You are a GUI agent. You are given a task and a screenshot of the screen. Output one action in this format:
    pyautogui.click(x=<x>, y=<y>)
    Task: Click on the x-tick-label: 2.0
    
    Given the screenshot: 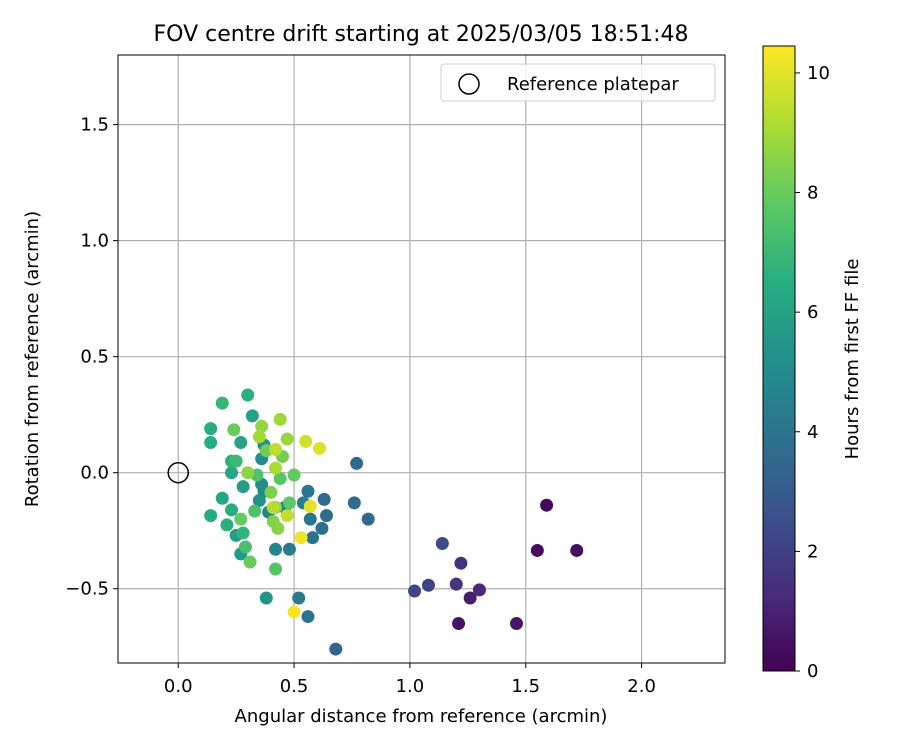 What is the action you would take?
    pyautogui.click(x=641, y=686)
    